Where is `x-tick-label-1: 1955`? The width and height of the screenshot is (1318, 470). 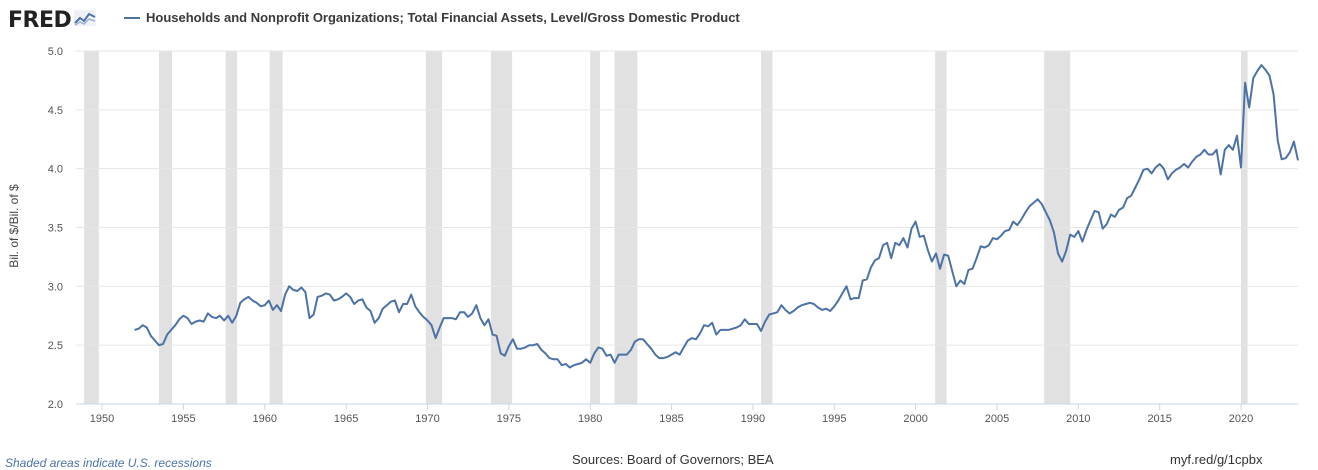
x-tick-label-1: 1955 is located at coordinates (183, 419).